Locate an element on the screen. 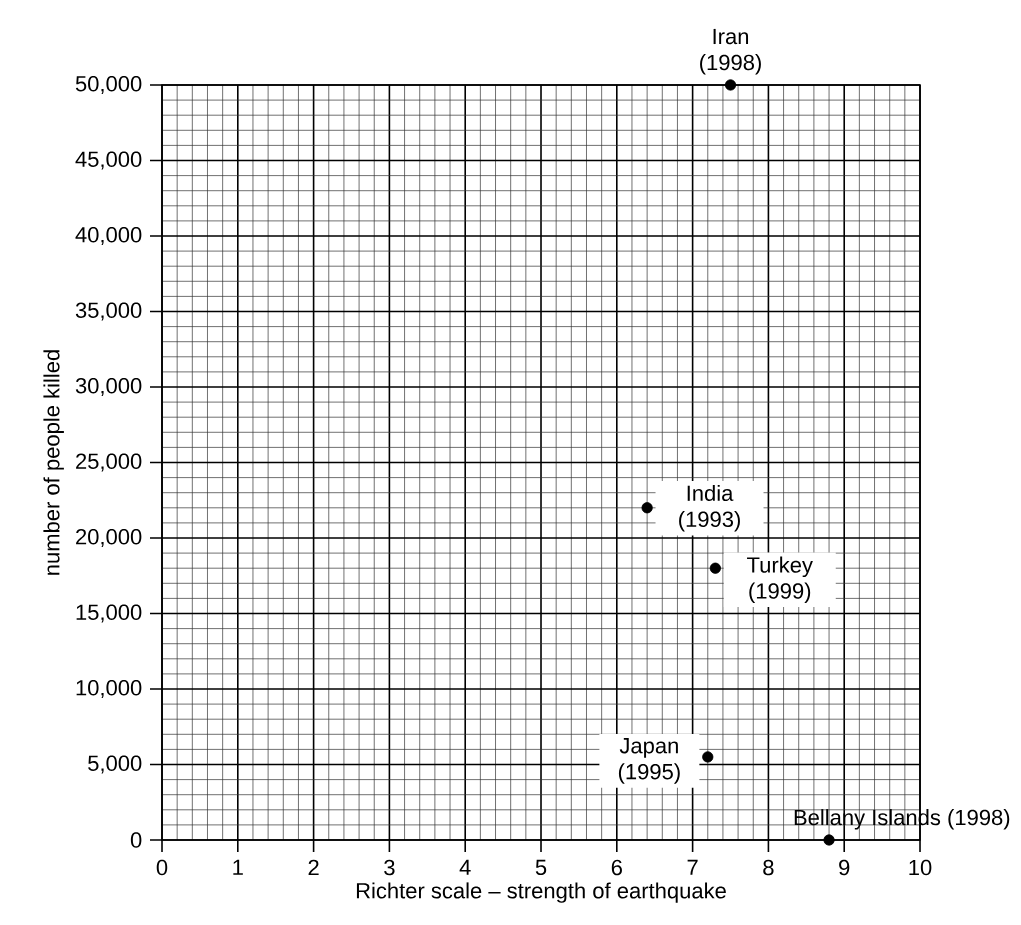 The image size is (1021, 925). annotation: Turkey (1999) is located at coordinates (780, 580).